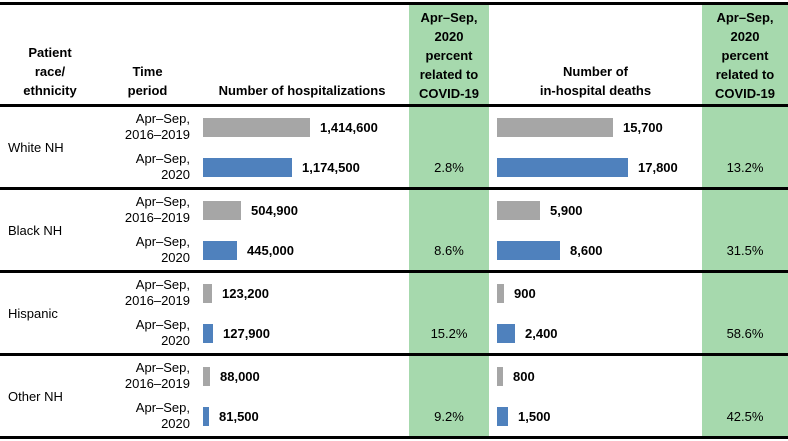 Image resolution: width=788 pixels, height=441 pixels. I want to click on header-time-period: Time period, so click(147, 81).